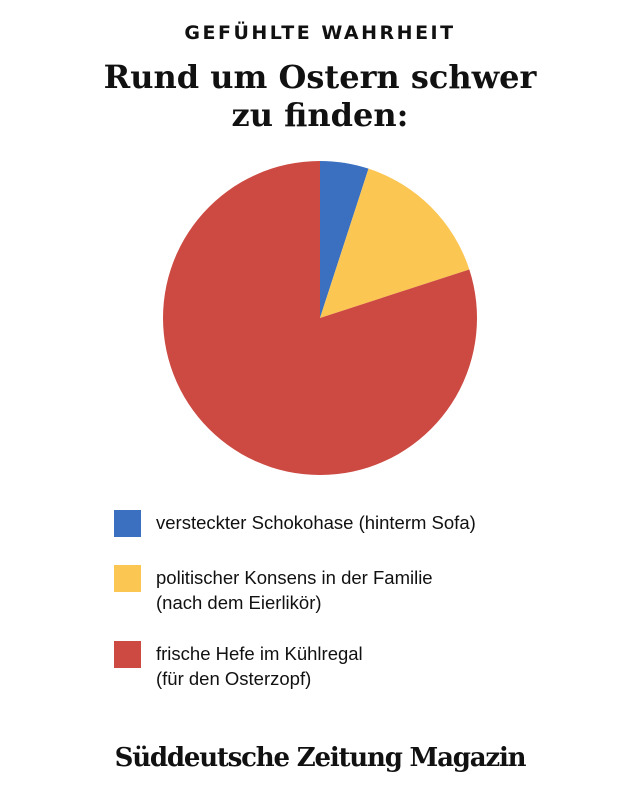 Image resolution: width=640 pixels, height=800 pixels. What do you see at coordinates (234, 678) in the screenshot?
I see `legend-label-line: (für den Osterzopf)` at bounding box center [234, 678].